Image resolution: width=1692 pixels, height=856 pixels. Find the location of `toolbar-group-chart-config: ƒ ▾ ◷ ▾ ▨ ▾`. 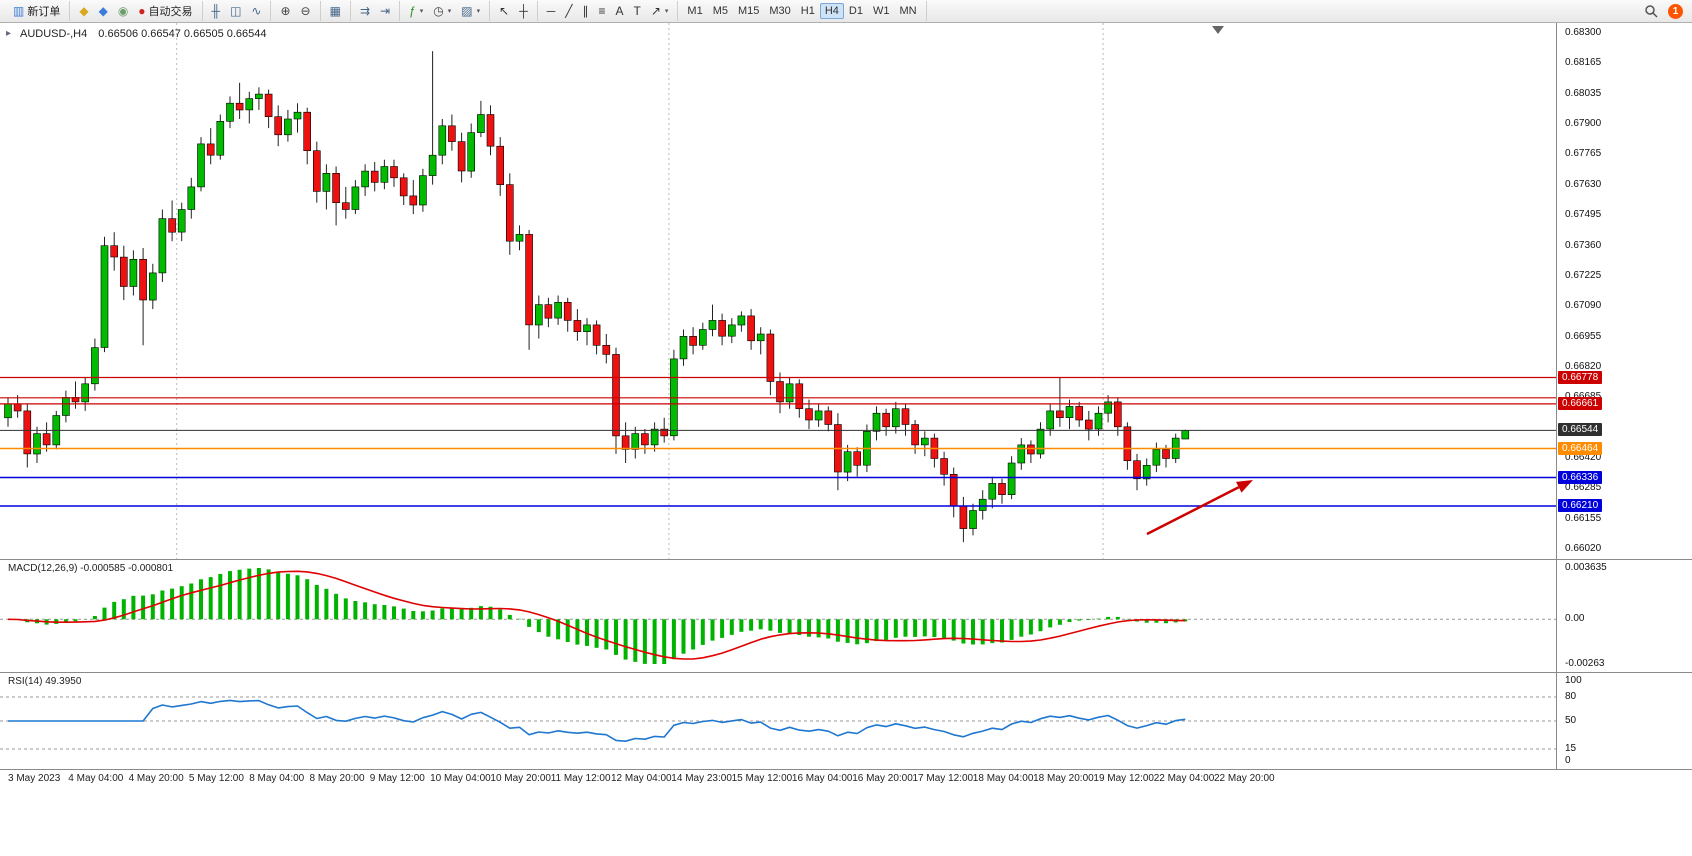

toolbar-group-chart-config: ƒ ▾ ◷ ▾ ▨ ▾ is located at coordinates (445, 11).